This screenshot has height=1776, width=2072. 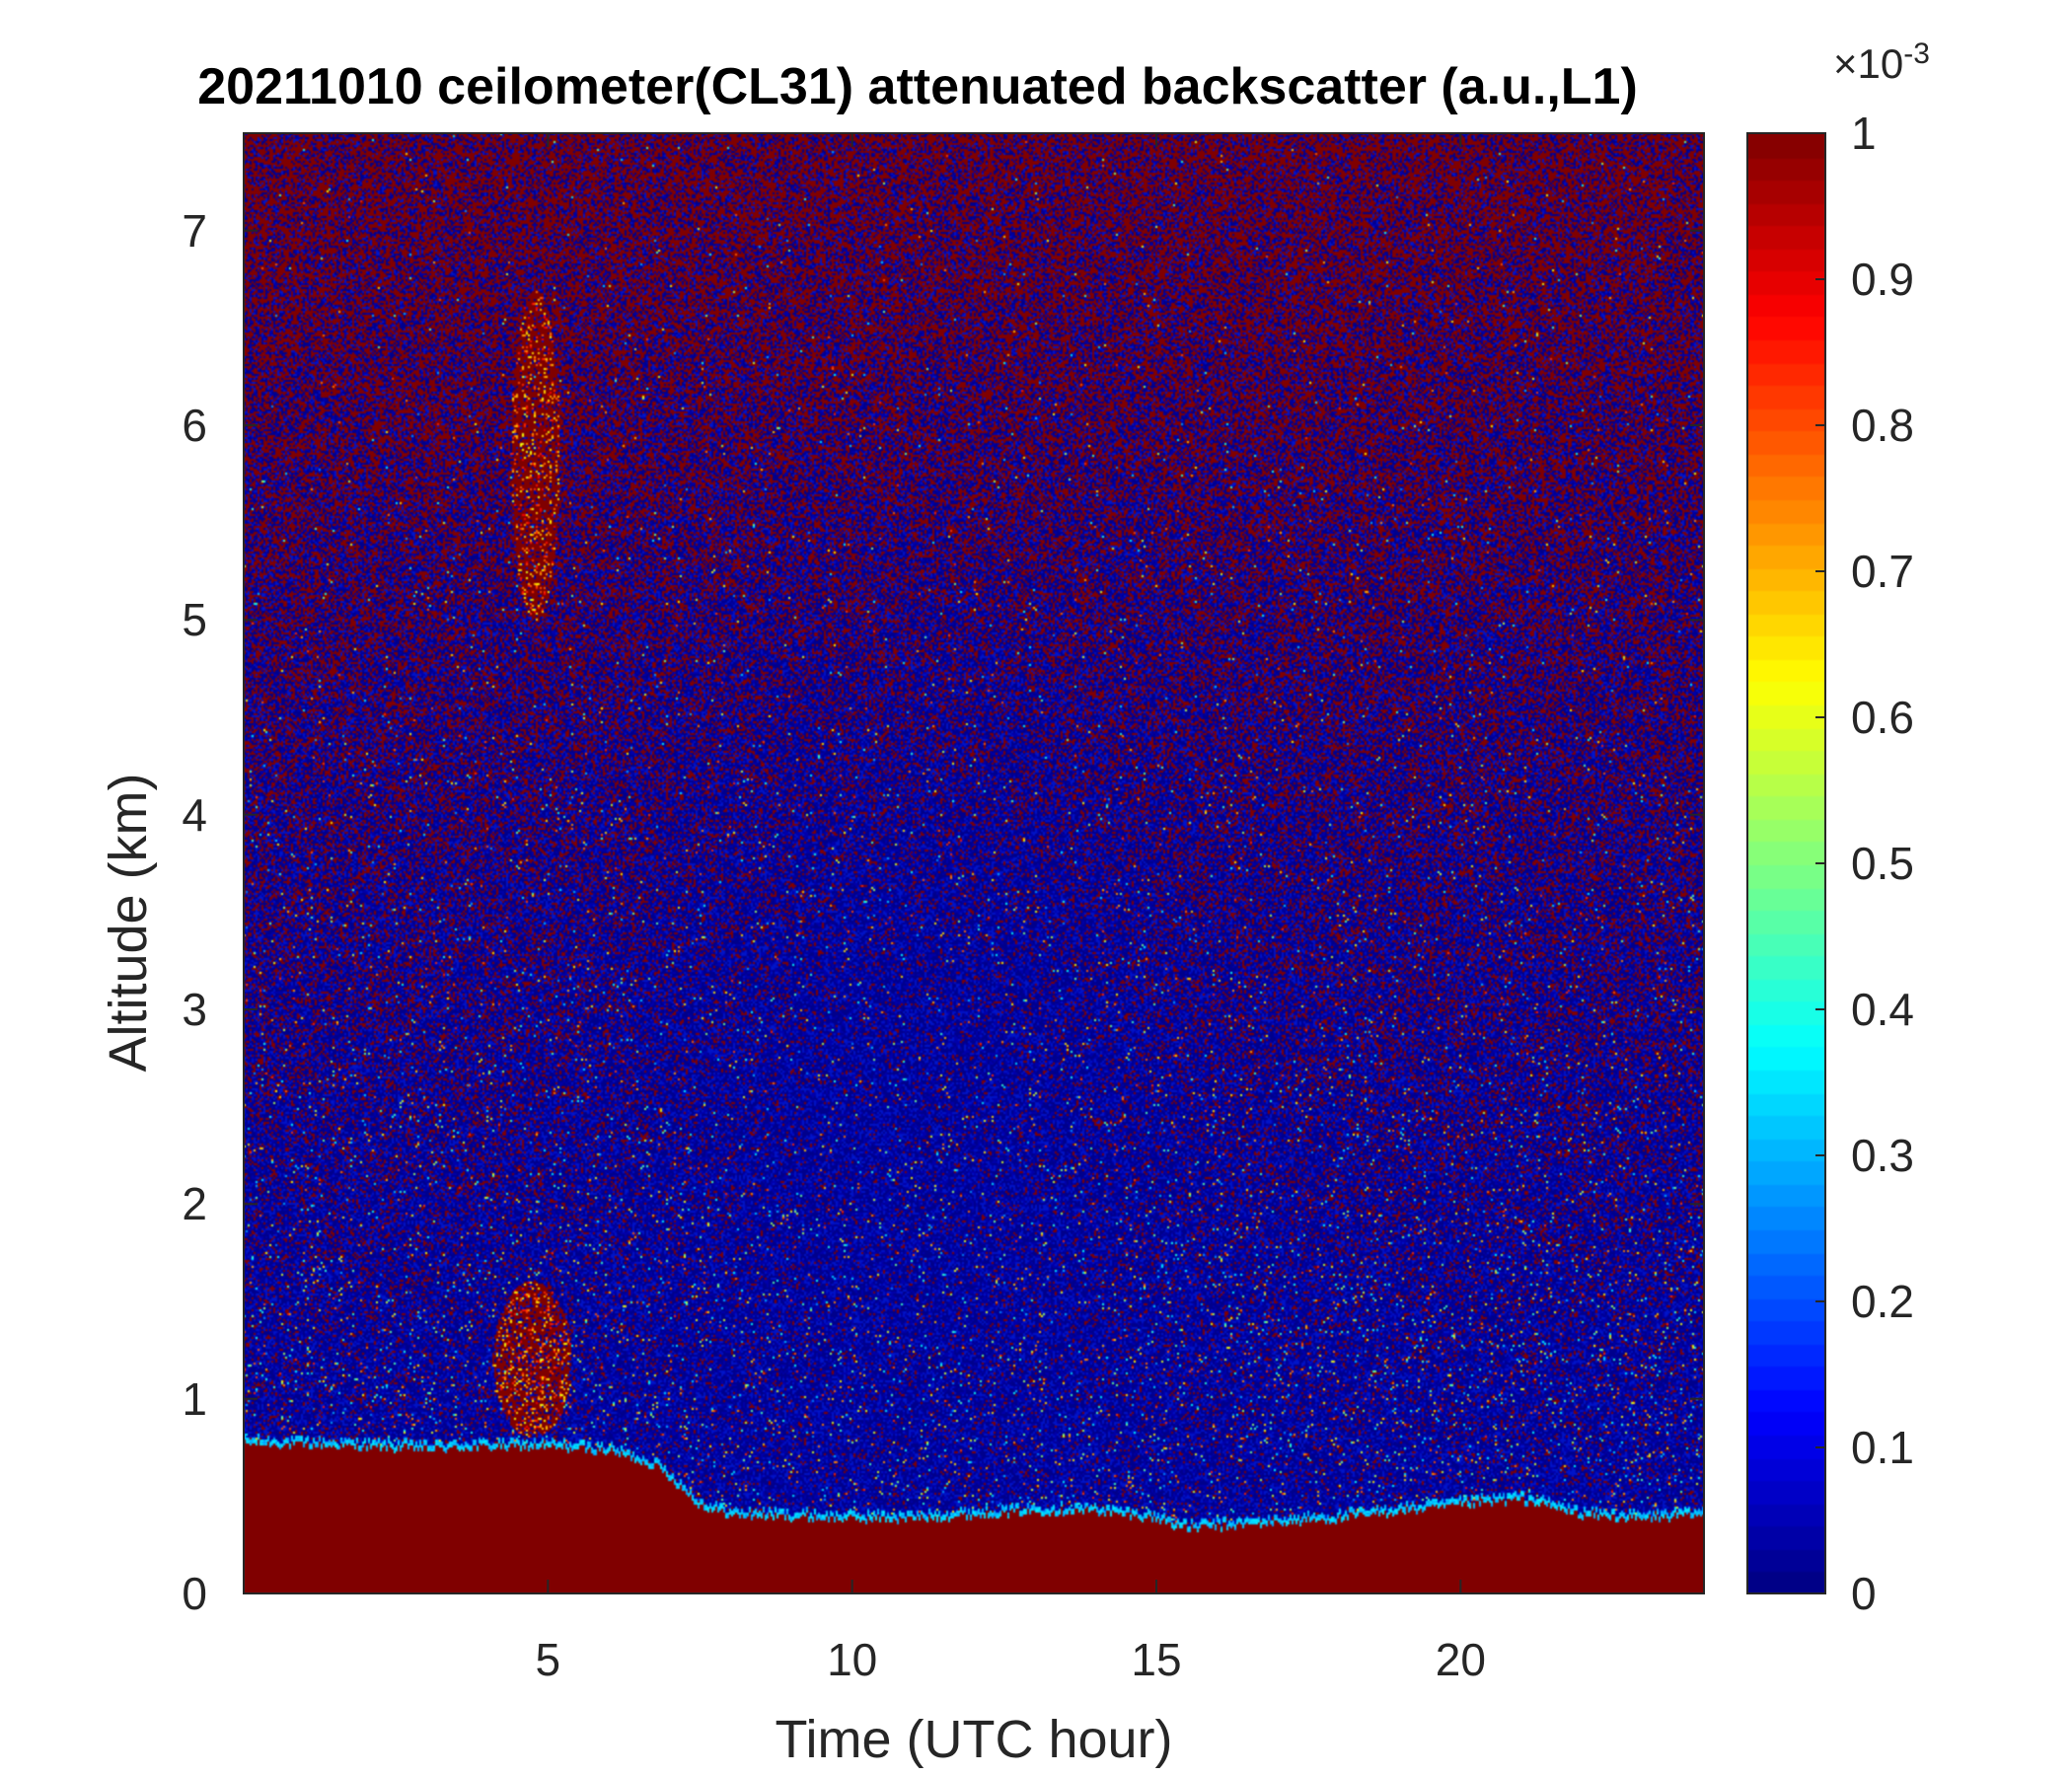 What do you see at coordinates (1883, 1447) in the screenshot?
I see `colorbar-tick-label: 0.1` at bounding box center [1883, 1447].